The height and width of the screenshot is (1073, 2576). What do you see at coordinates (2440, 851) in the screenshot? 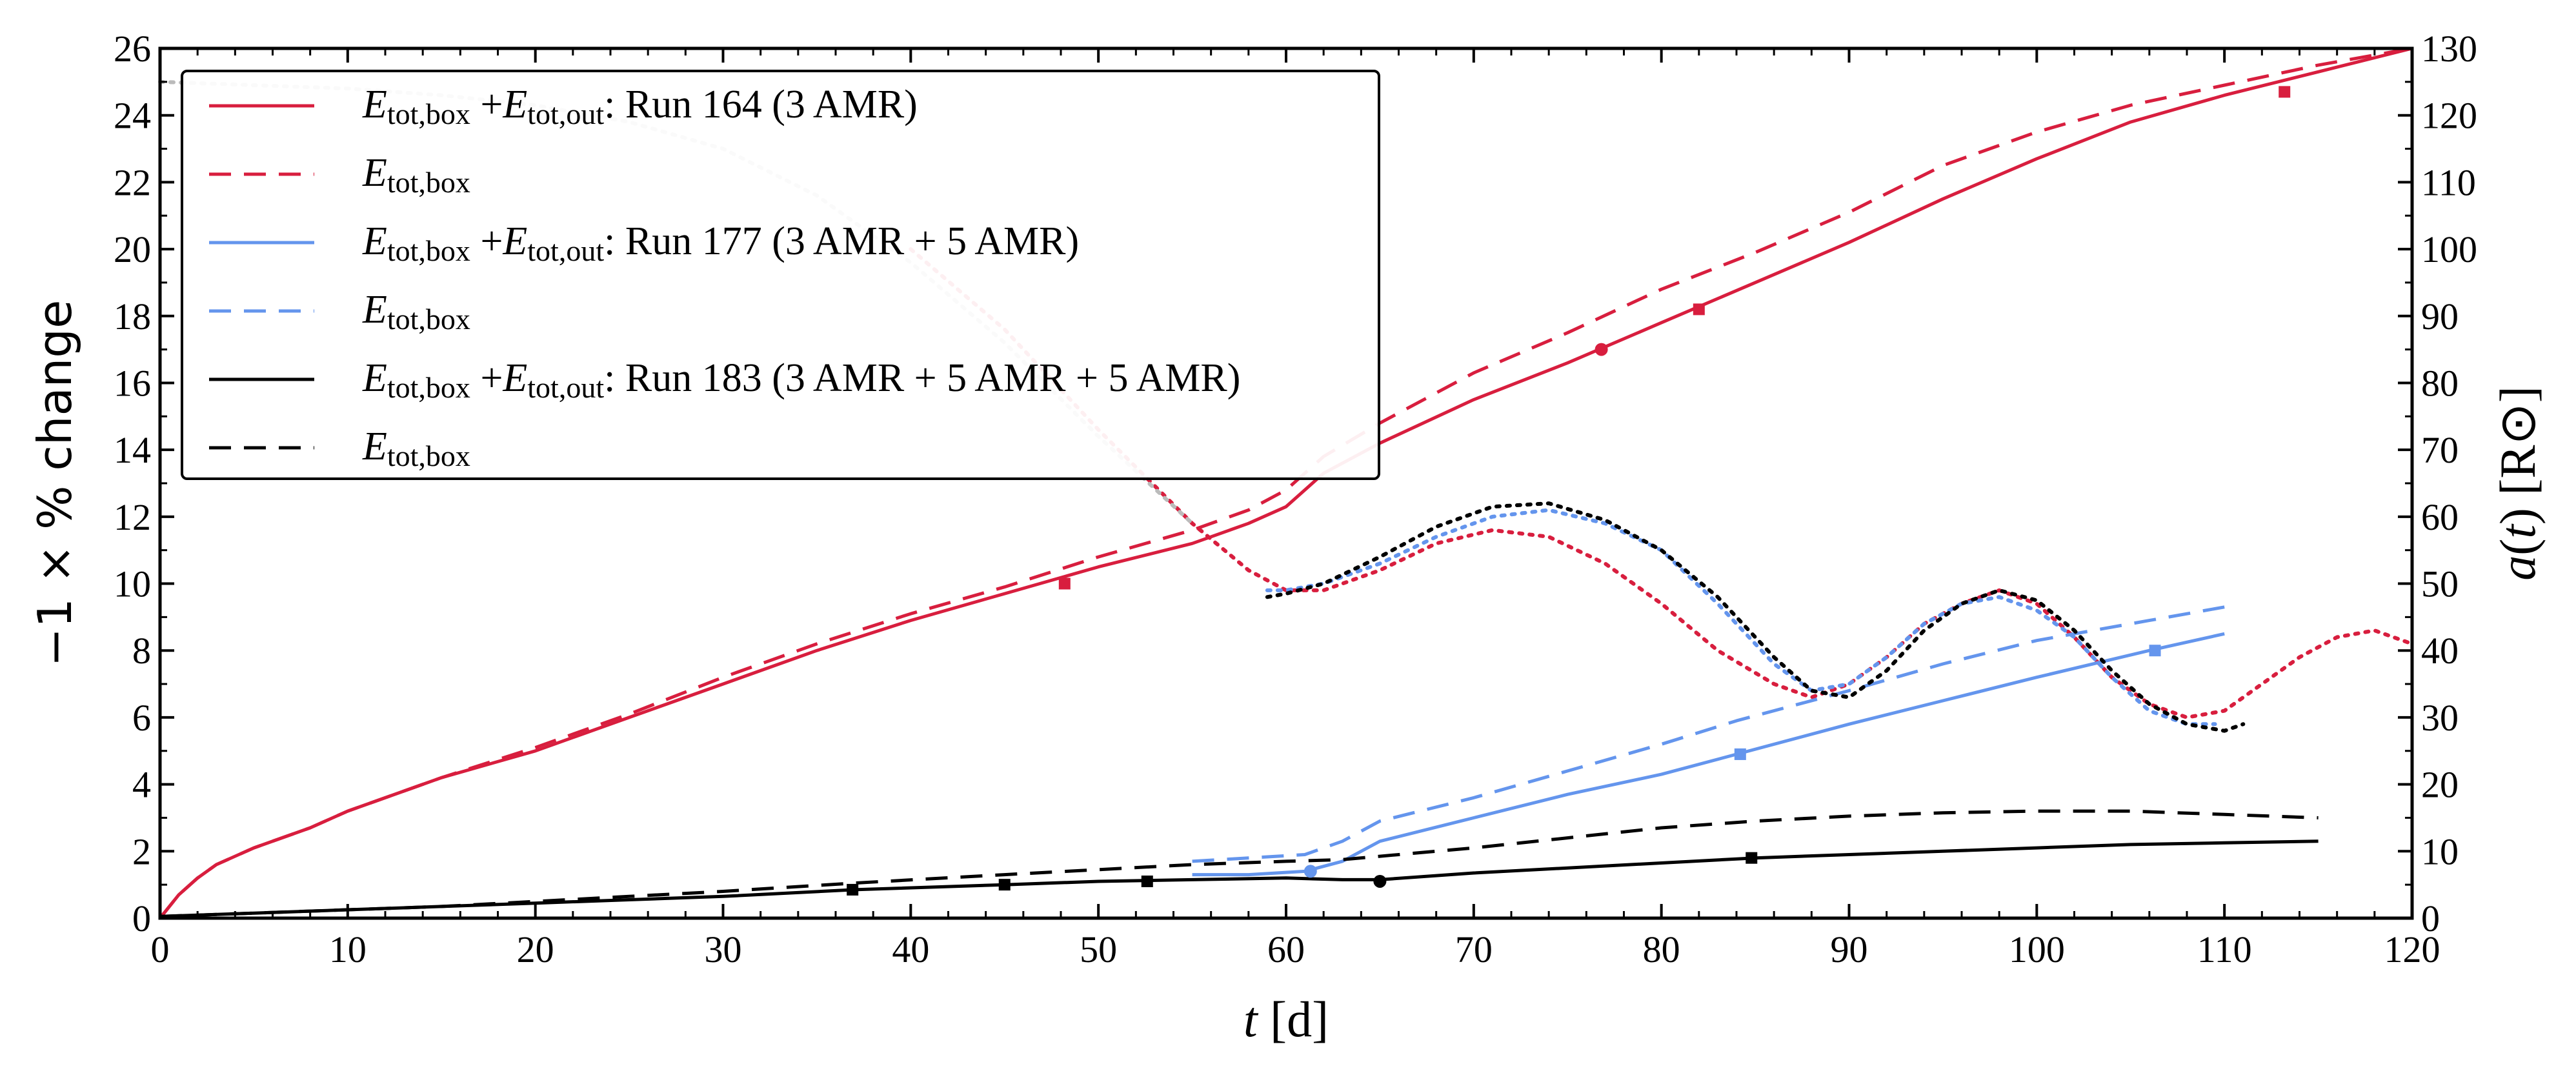
I see `y-right-tick-label-1: 10` at bounding box center [2440, 851].